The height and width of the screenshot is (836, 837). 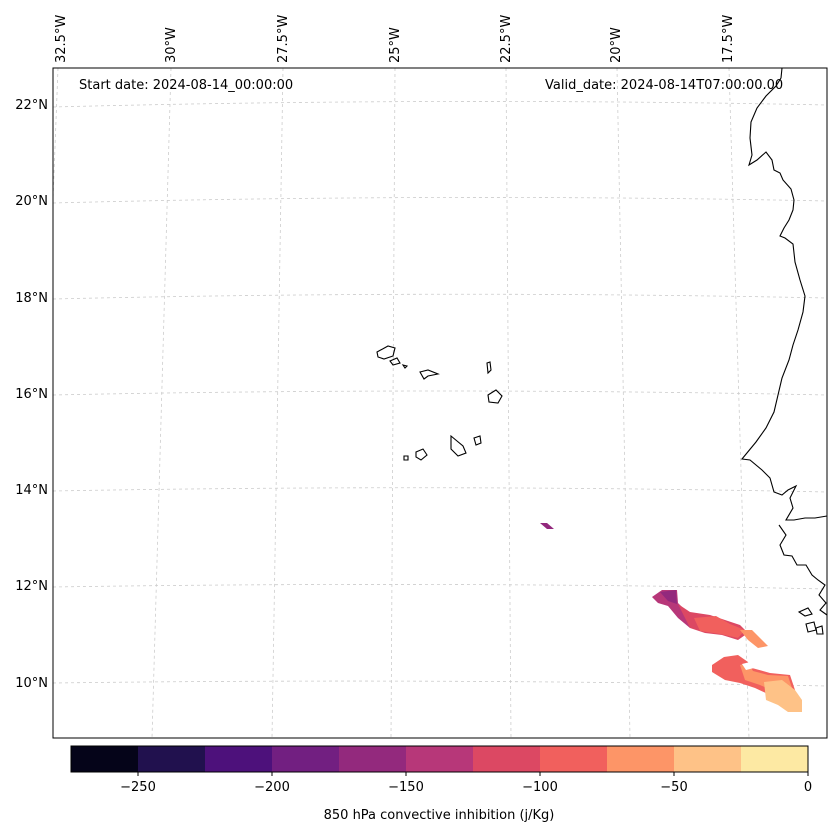 I want to click on cin-patch-east, so click(x=754, y=639).